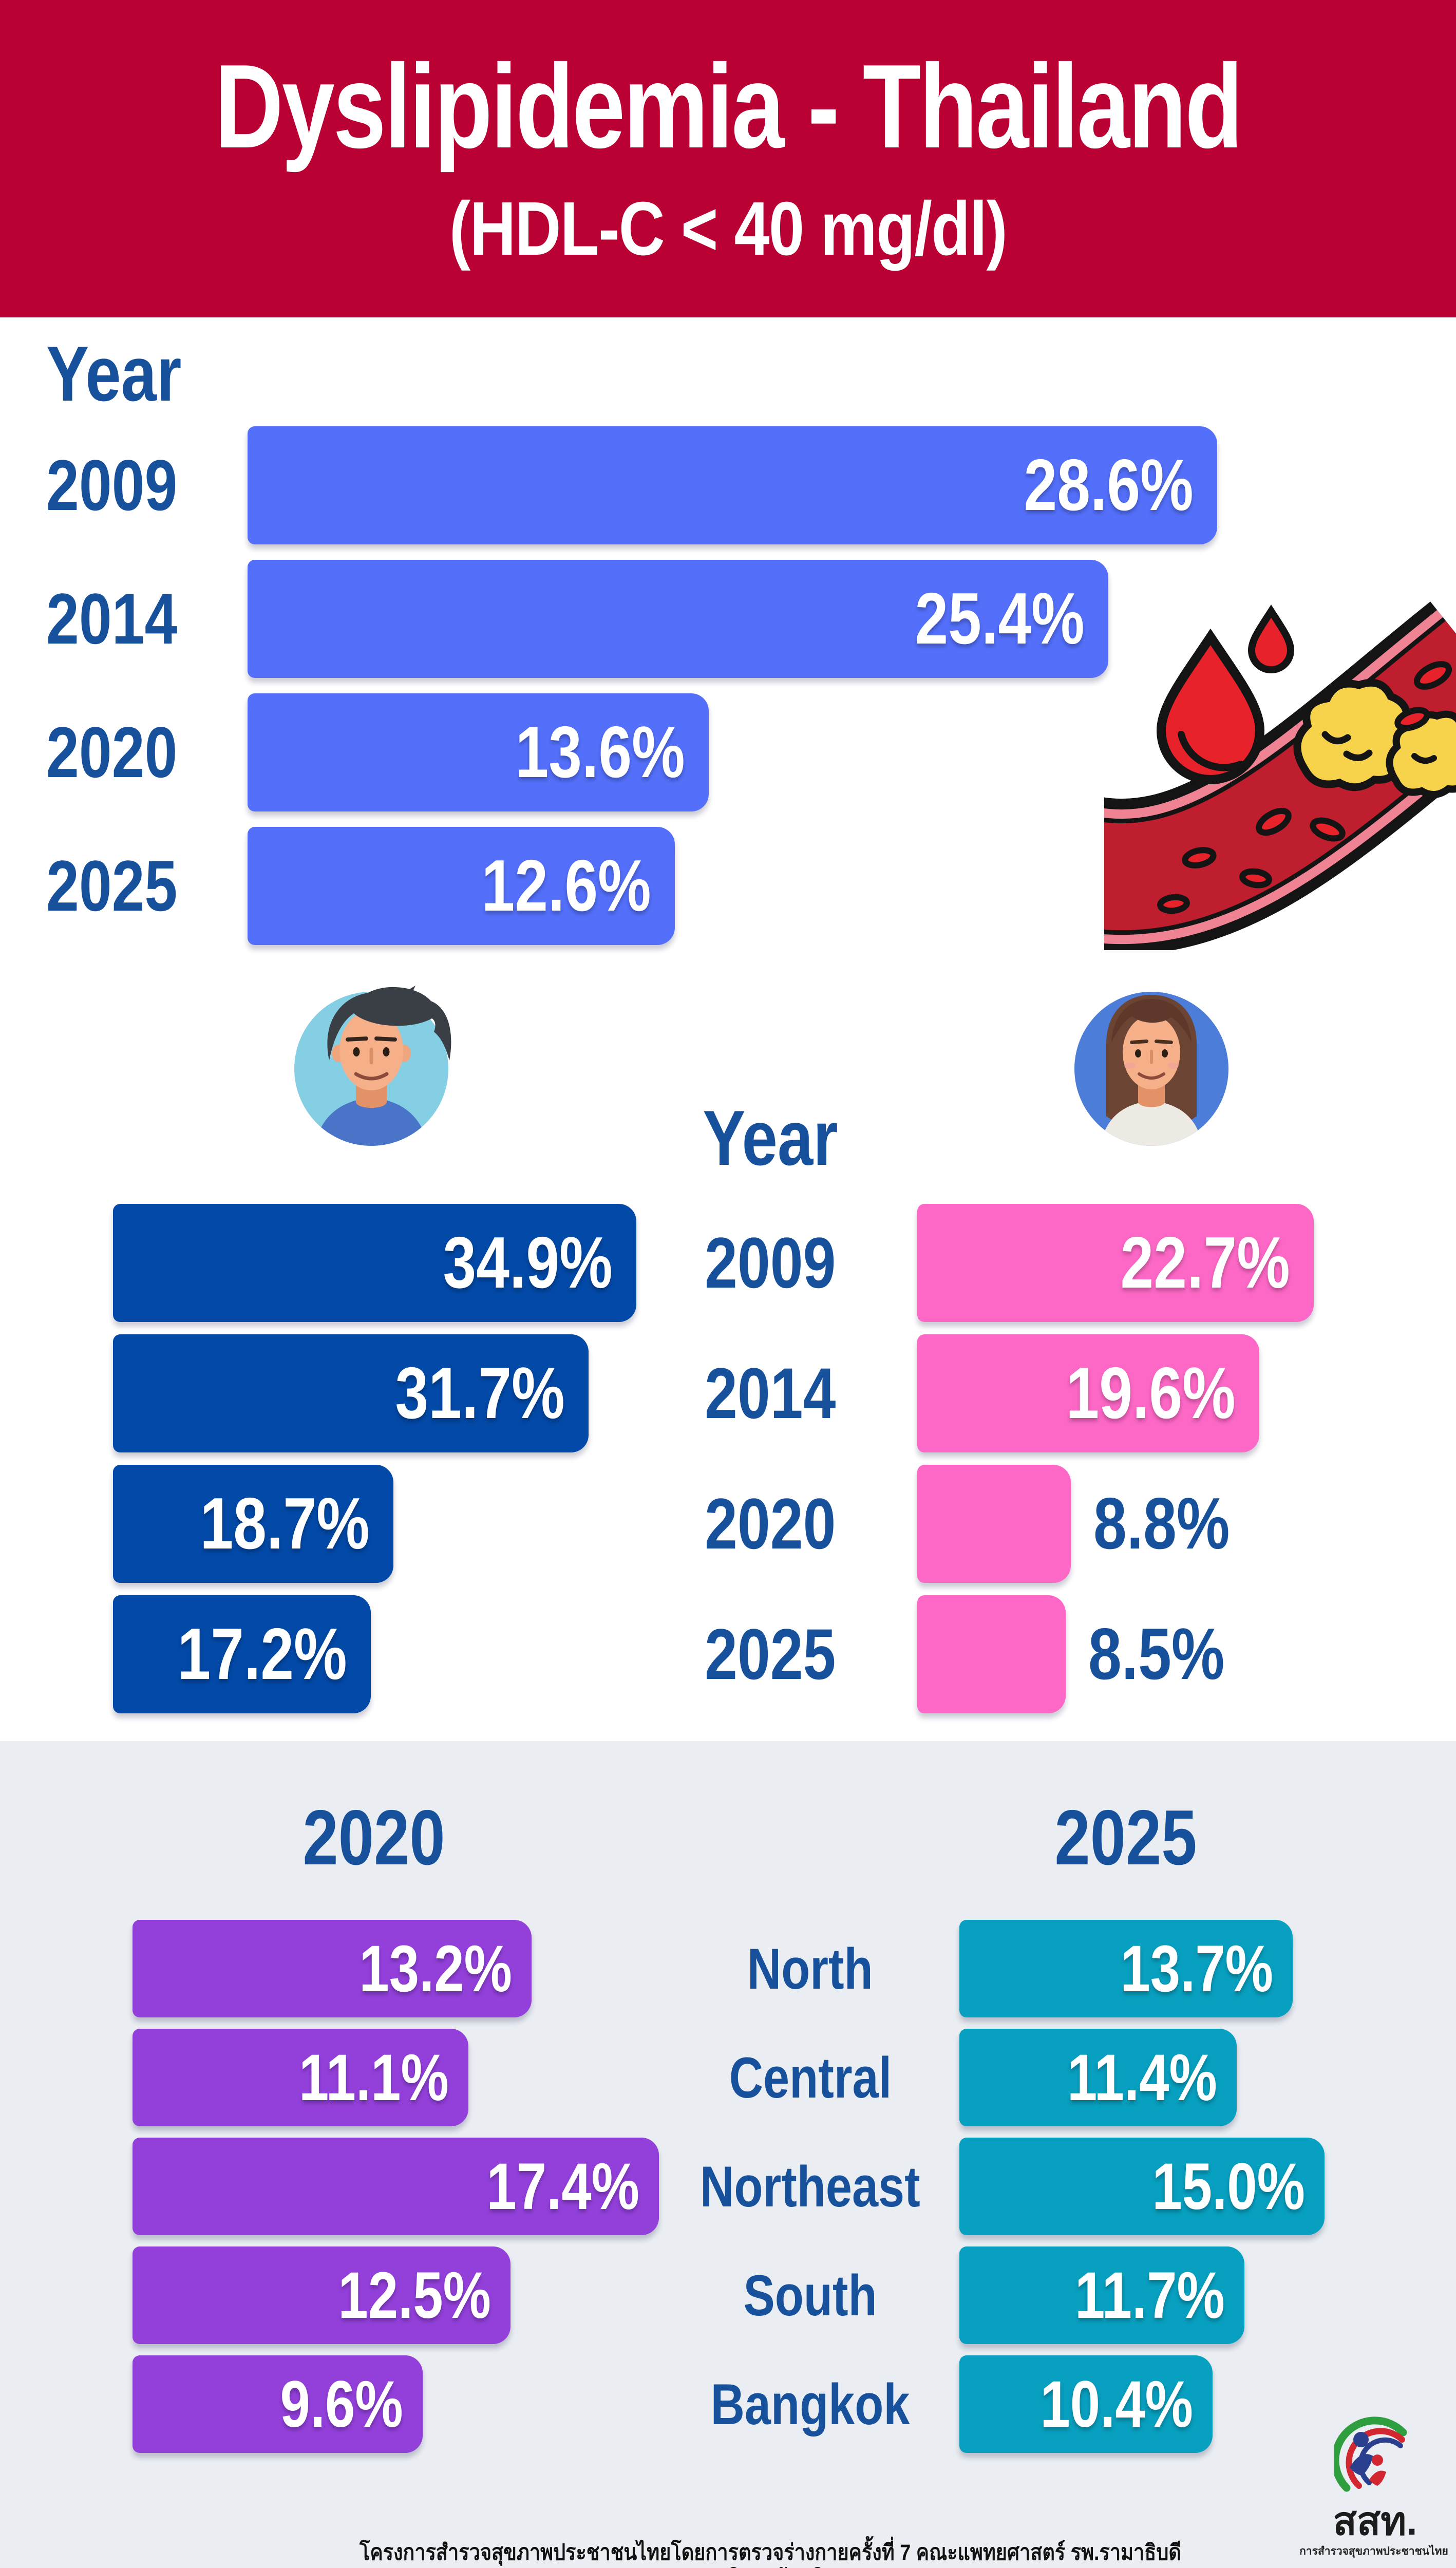  Describe the element at coordinates (374, 2077) in the screenshot. I see `value-label-2020-central: 11.1%` at that location.